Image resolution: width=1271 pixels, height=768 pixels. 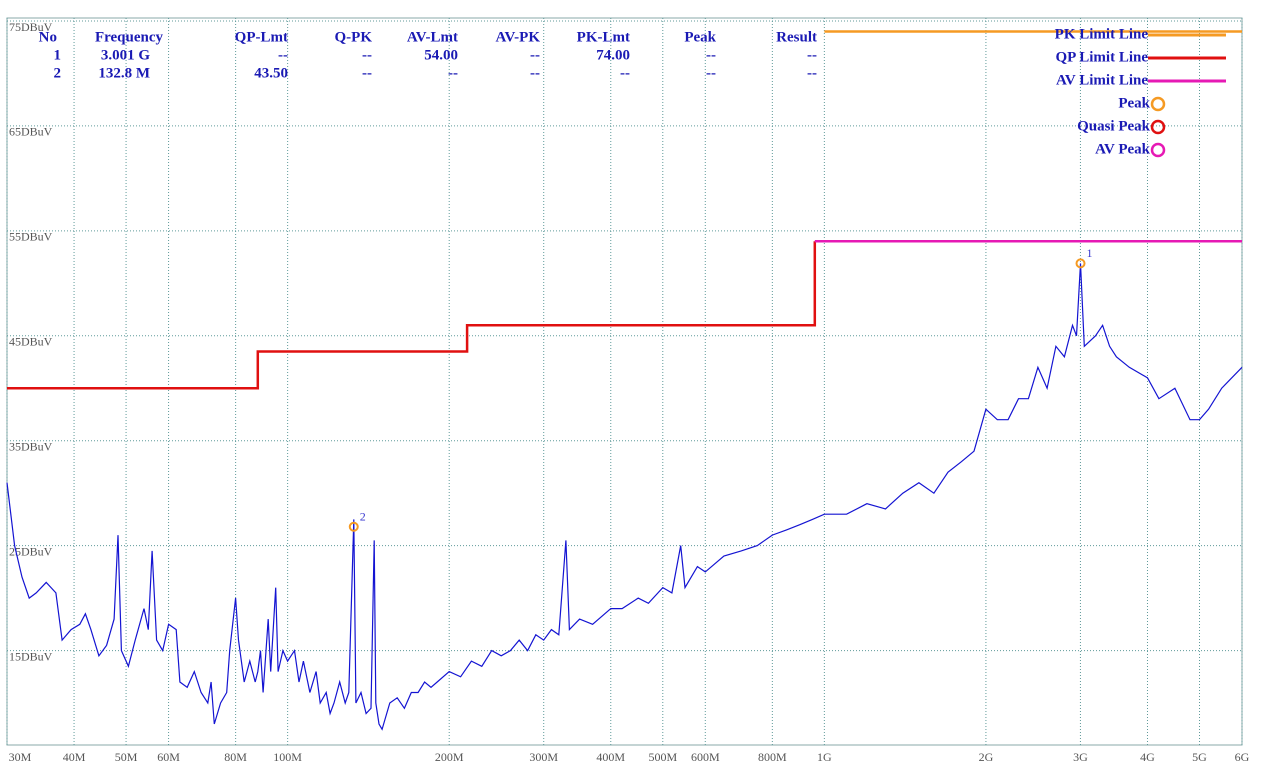 What do you see at coordinates (235, 757) in the screenshot?
I see `x-tick-label: 80M` at bounding box center [235, 757].